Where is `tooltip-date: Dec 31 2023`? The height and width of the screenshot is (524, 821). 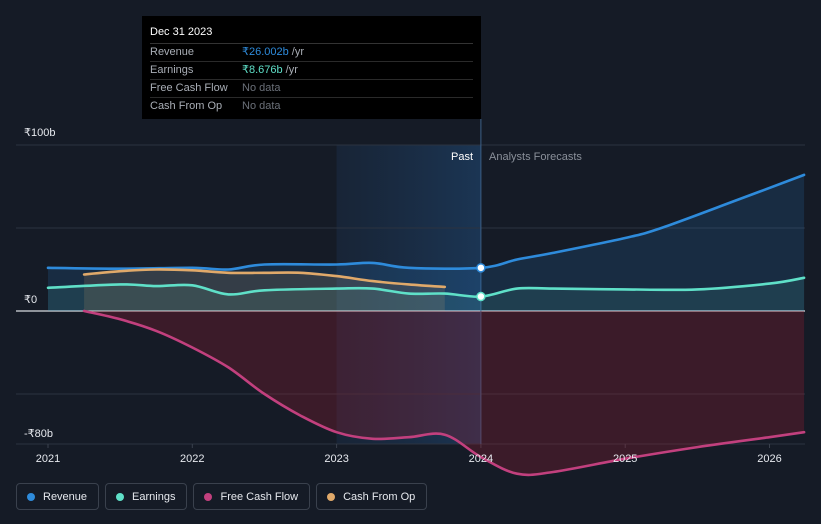 tooltip-date: Dec 31 2023 is located at coordinates (311, 34).